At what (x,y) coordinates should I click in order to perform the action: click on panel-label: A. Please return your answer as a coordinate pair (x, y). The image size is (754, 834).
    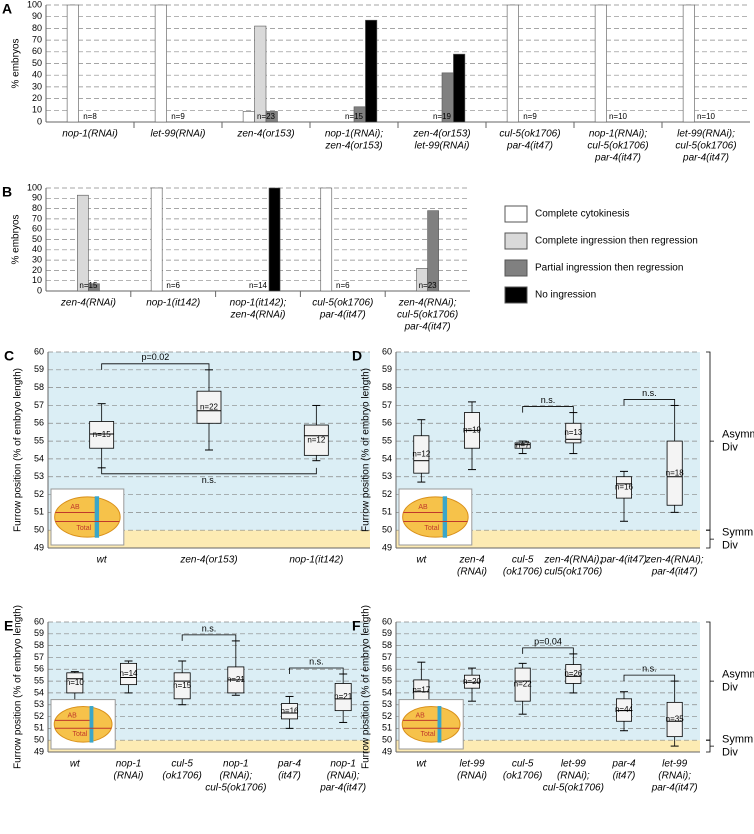
    Looking at the image, I should click on (7, 9).